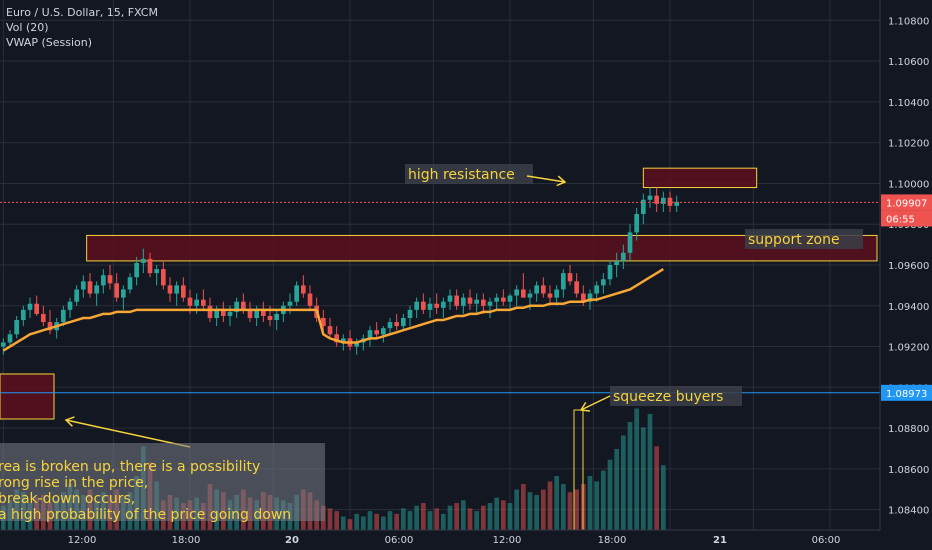  I want to click on note-line: break-down occurs,, so click(67, 499).